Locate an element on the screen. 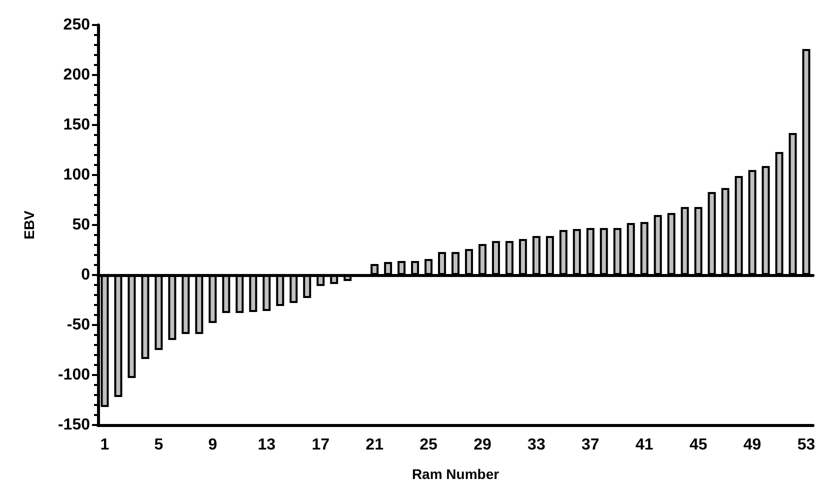 The image size is (827, 497). y-tick-label: -100 is located at coordinates (74, 375).